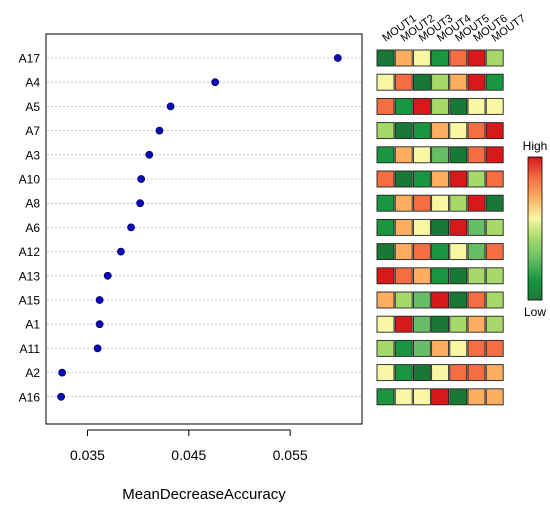 The width and height of the screenshot is (550, 510). I want to click on y-tick-label: A5, so click(32, 107).